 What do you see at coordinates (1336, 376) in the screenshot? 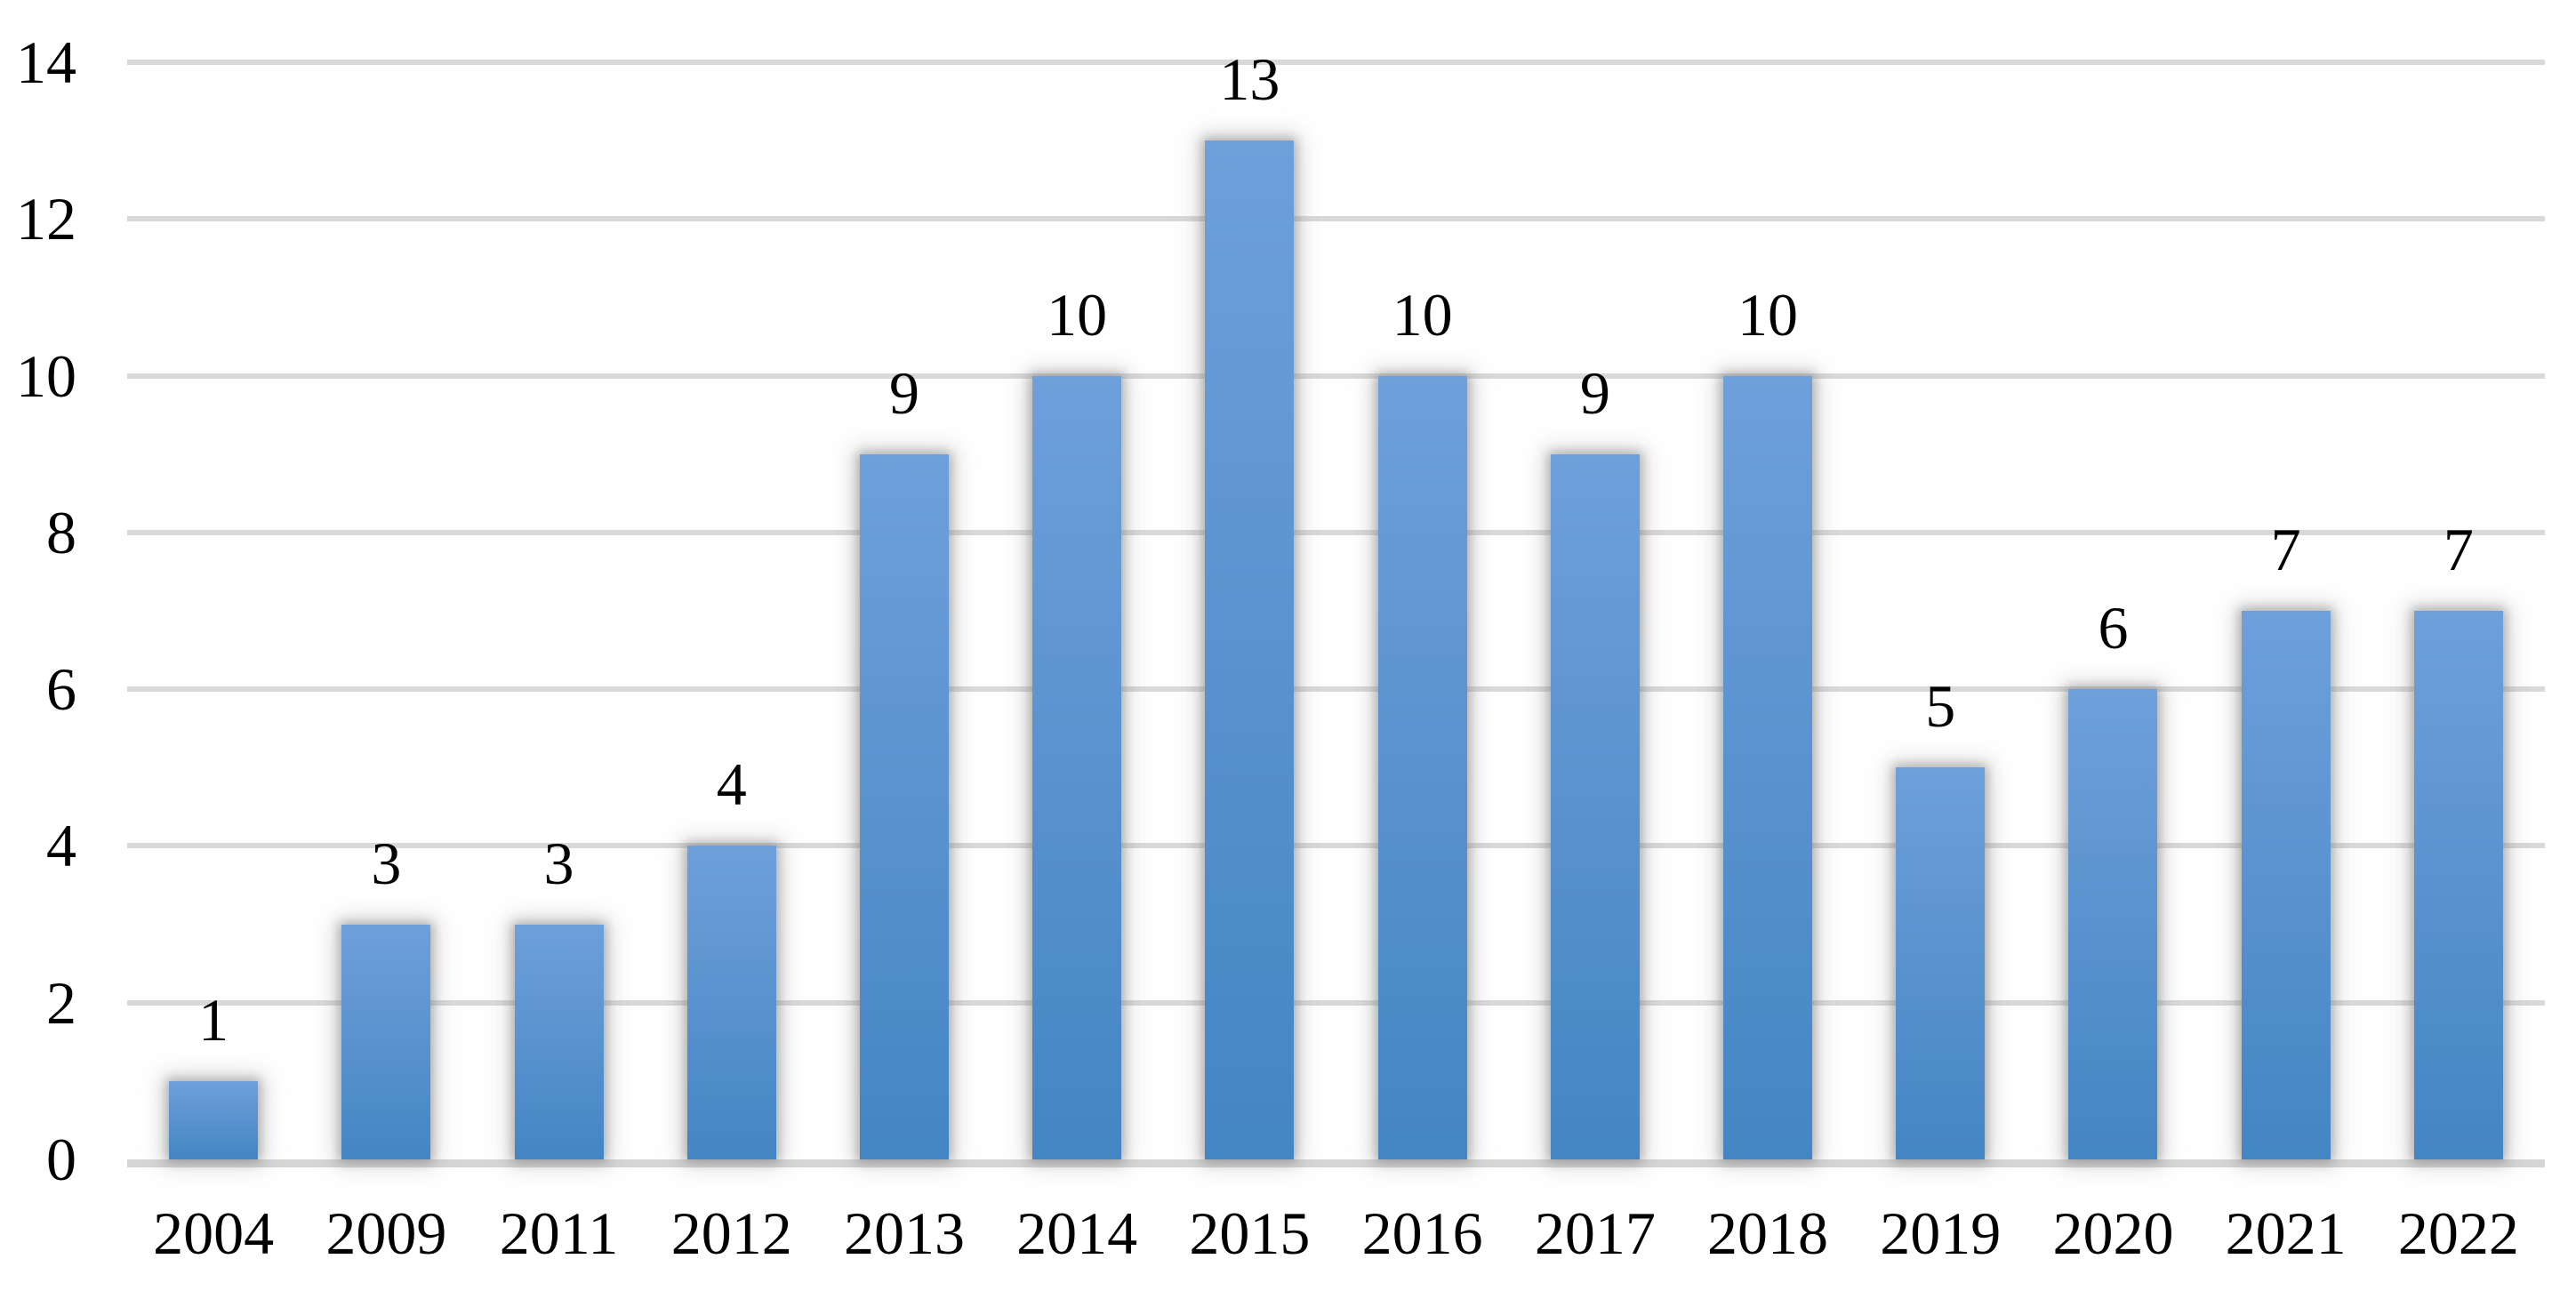
I see `gridline-y10` at bounding box center [1336, 376].